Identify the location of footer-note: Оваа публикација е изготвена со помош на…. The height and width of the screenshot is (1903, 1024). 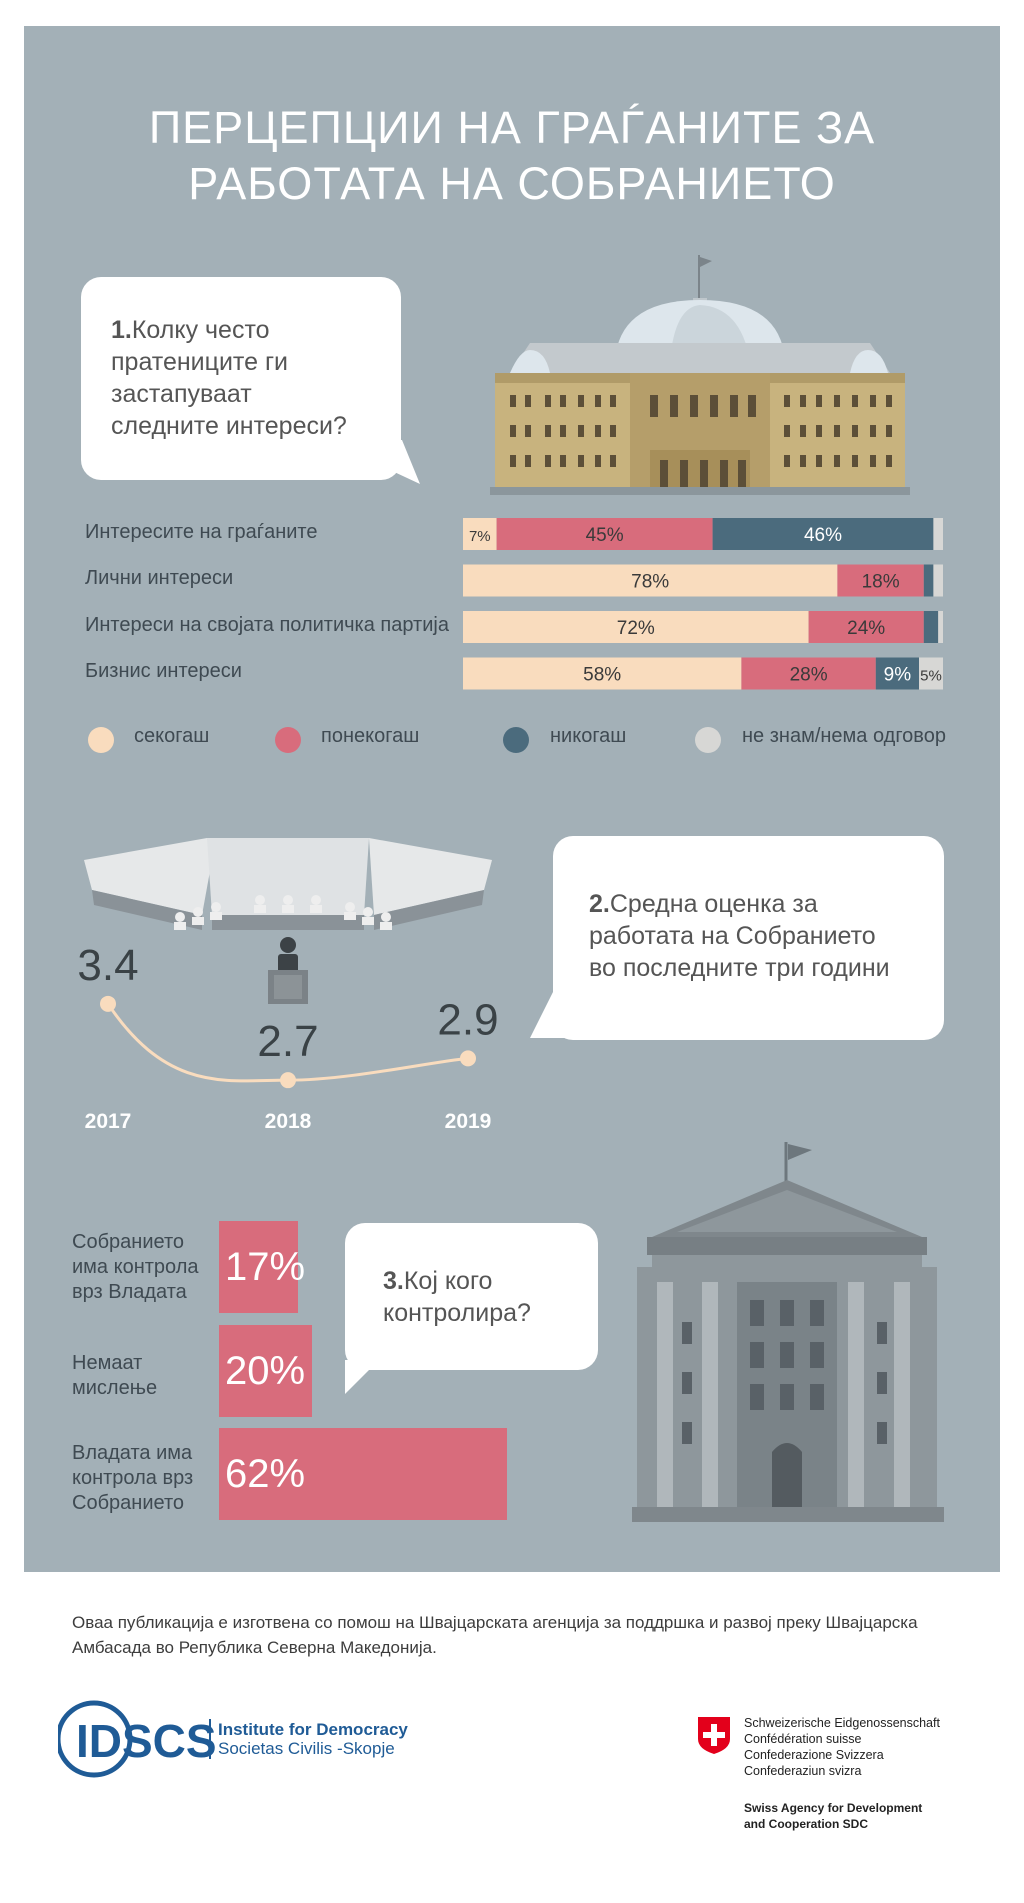
(495, 1635).